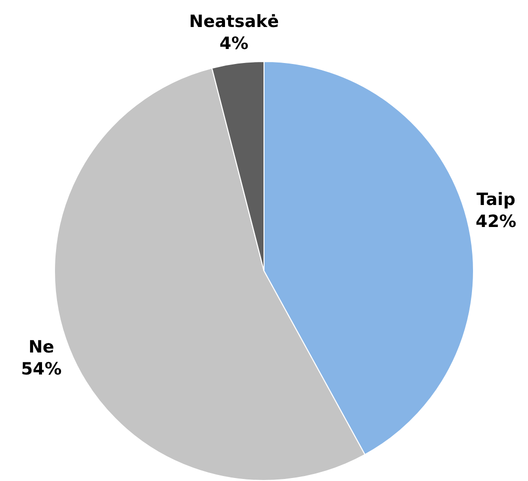 This screenshot has height=481, width=528. I want to click on slice-label: Taip, so click(496, 200).